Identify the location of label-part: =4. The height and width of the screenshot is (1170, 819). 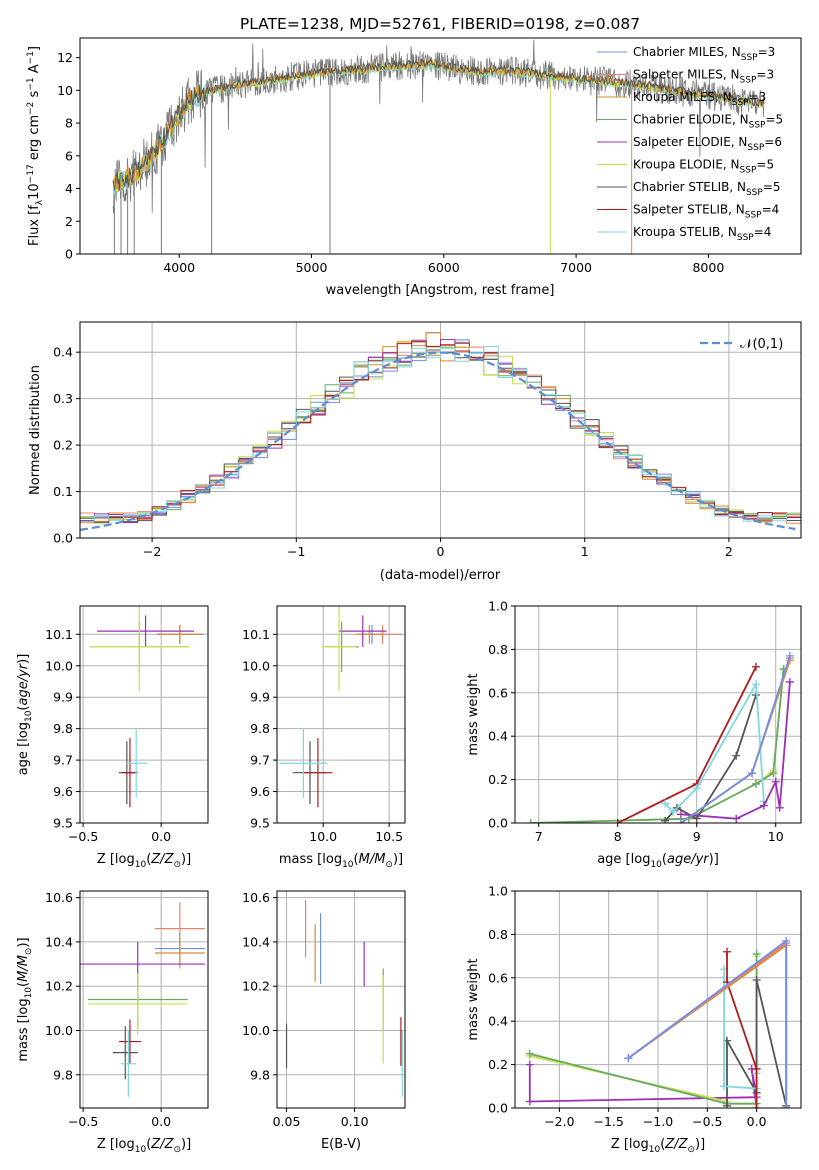
(771, 210).